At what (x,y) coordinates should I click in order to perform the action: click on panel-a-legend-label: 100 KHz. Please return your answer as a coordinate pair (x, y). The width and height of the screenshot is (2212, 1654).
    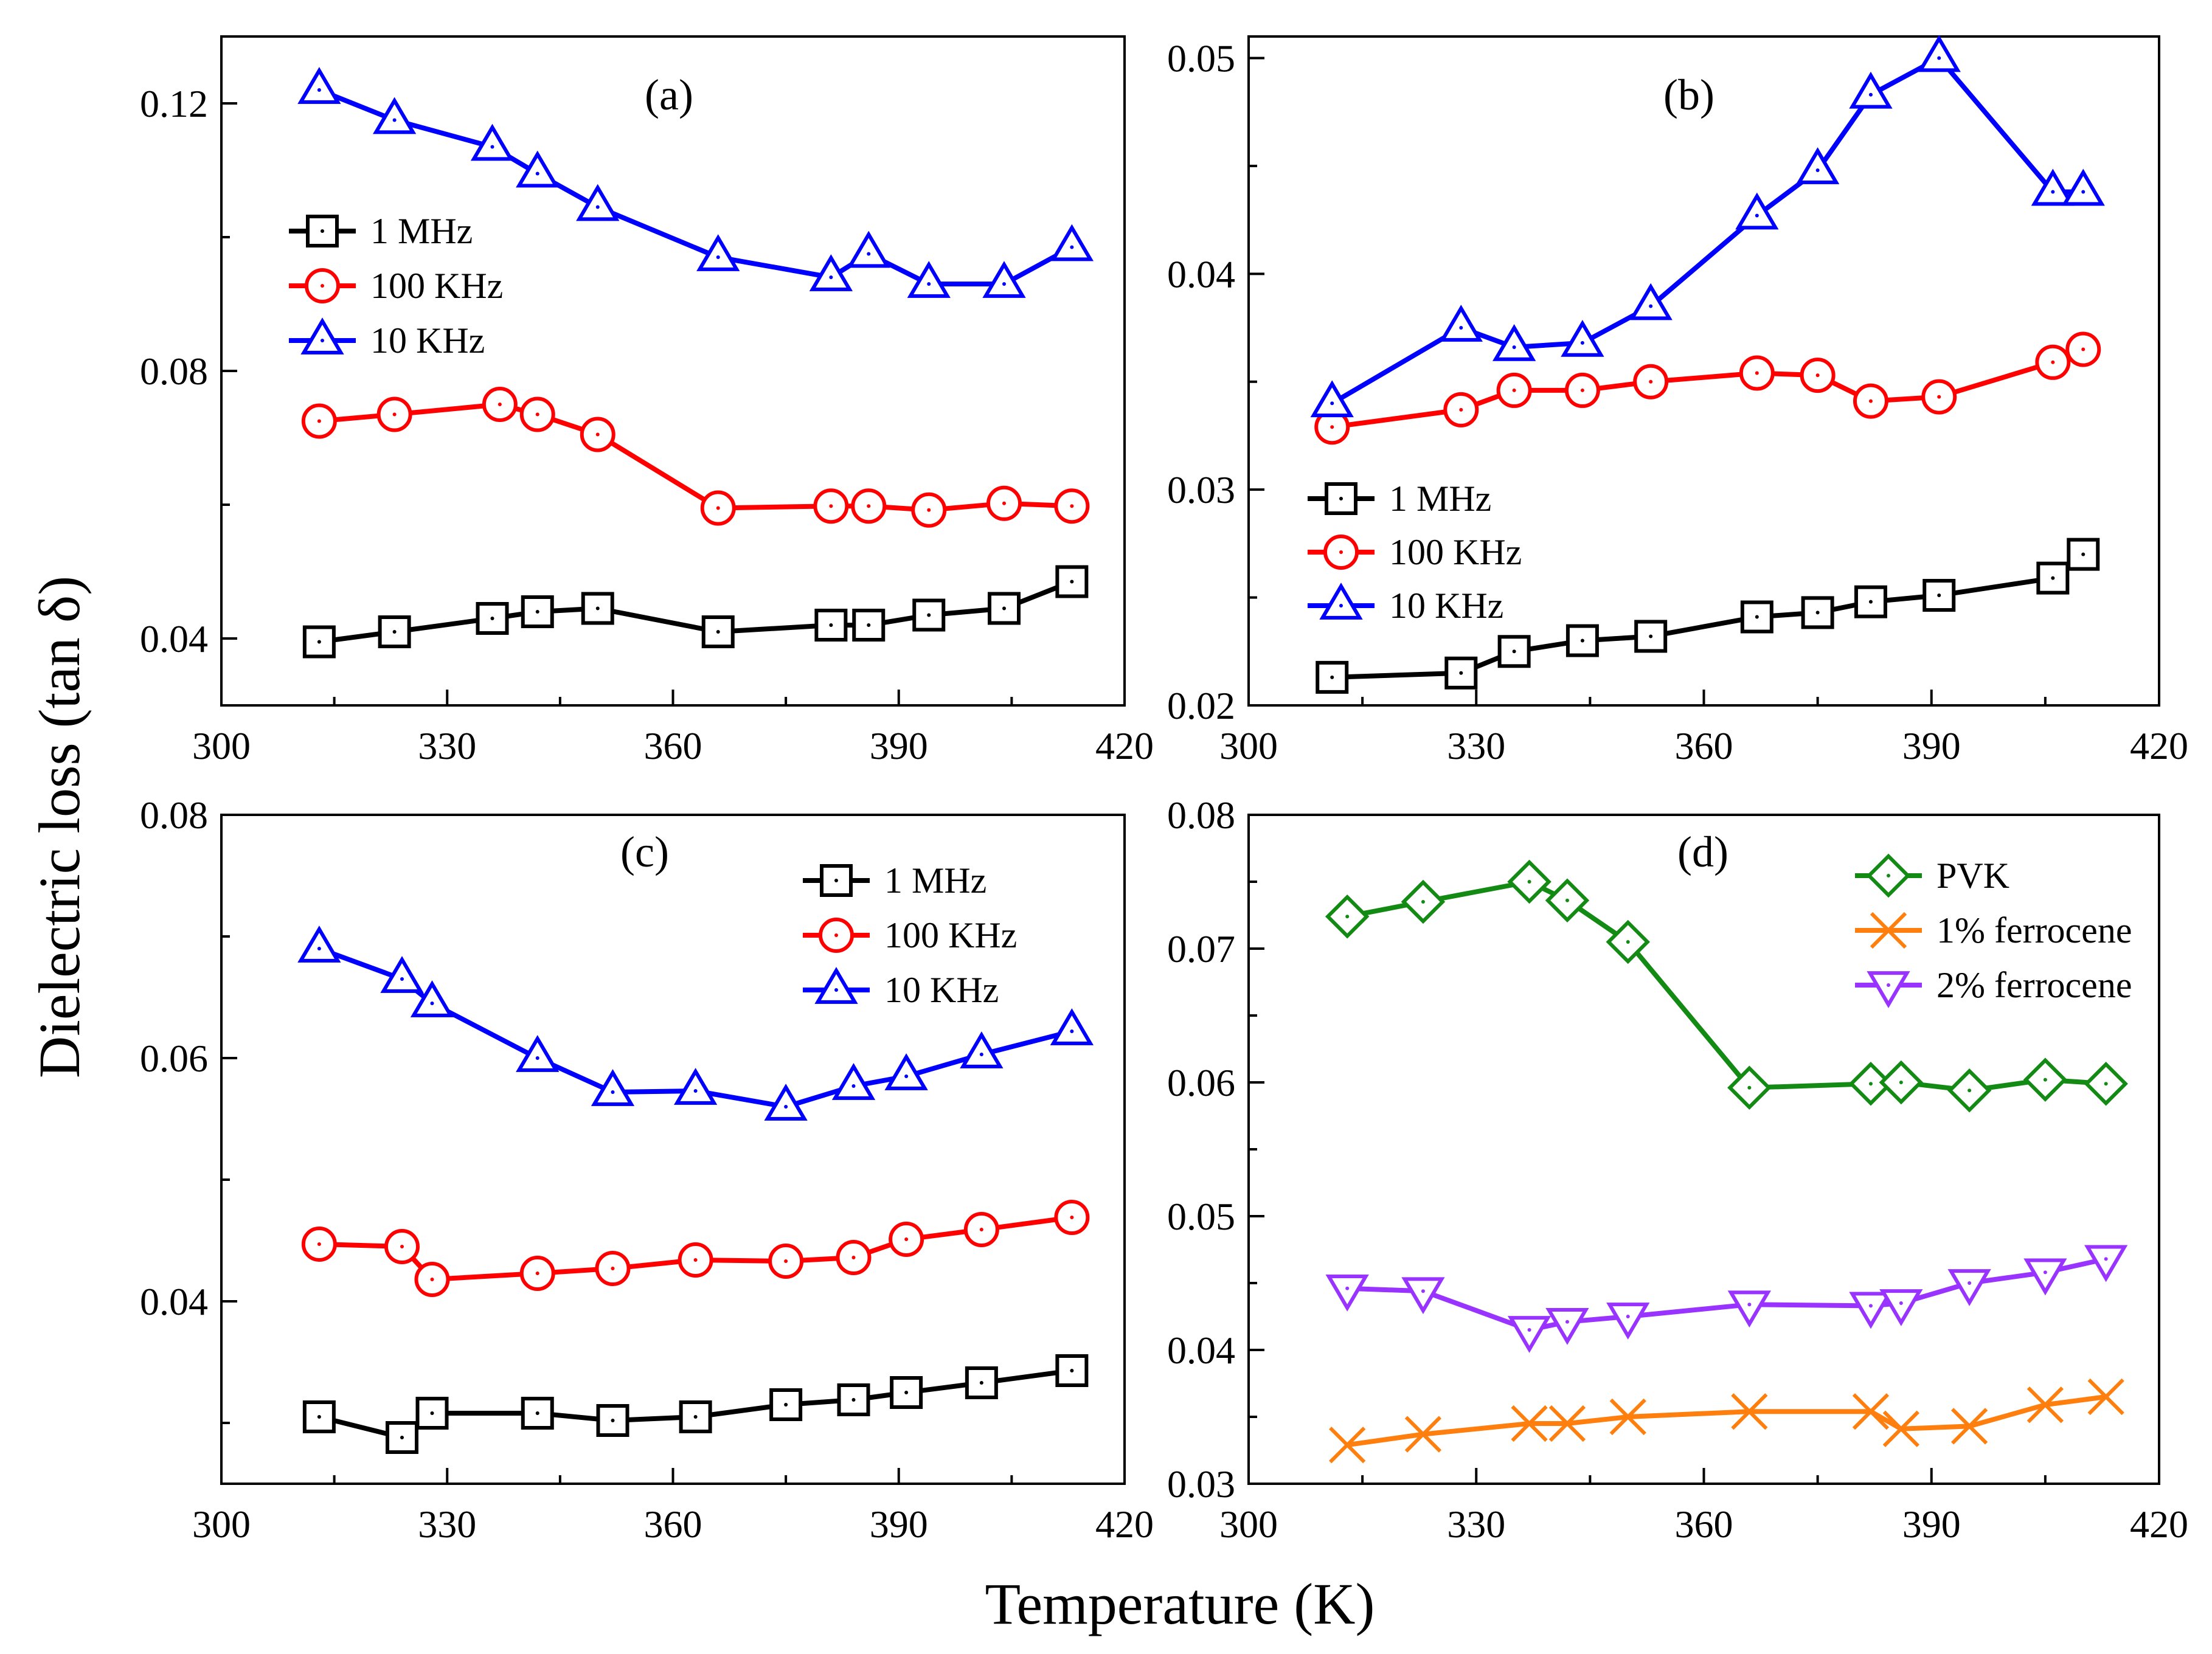
    Looking at the image, I should click on (436, 286).